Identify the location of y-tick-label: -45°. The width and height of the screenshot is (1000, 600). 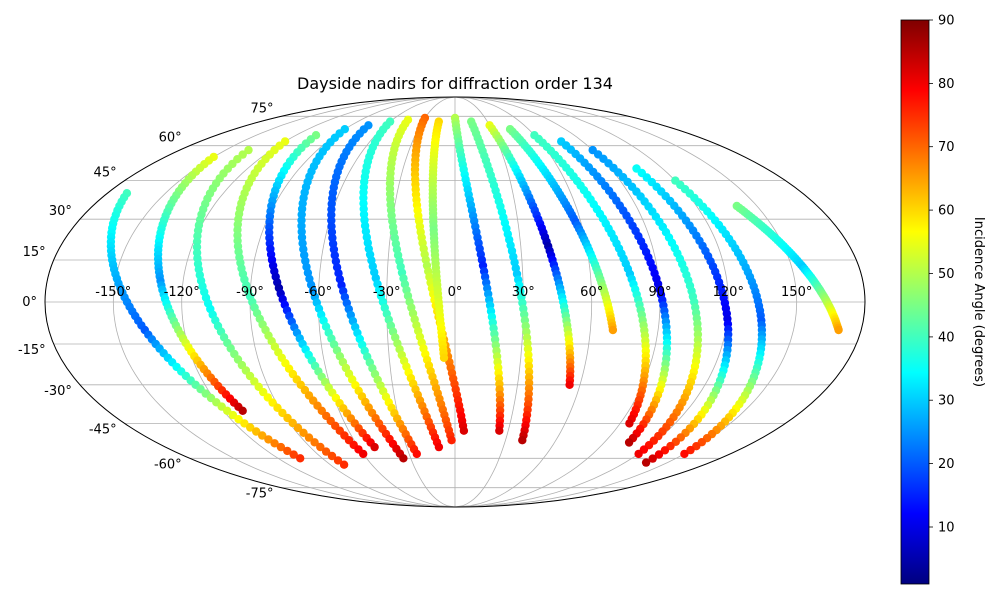
(103, 429).